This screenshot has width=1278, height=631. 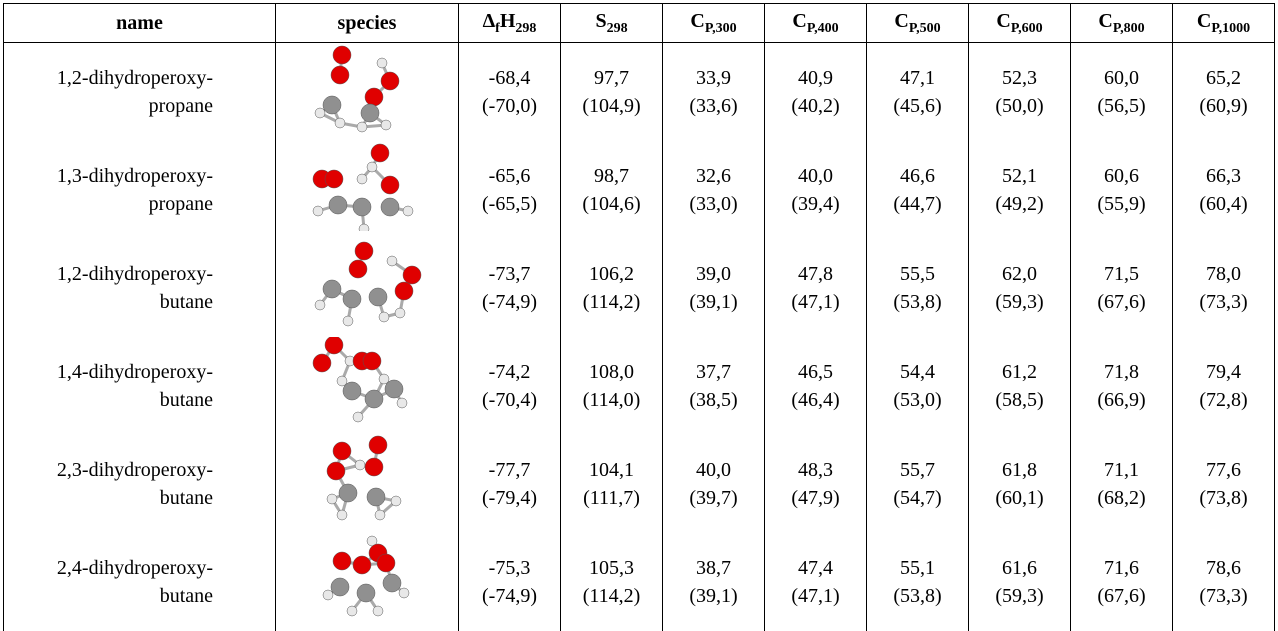 What do you see at coordinates (1019, 204) in the screenshot?
I see `reference-value: (49,2)` at bounding box center [1019, 204].